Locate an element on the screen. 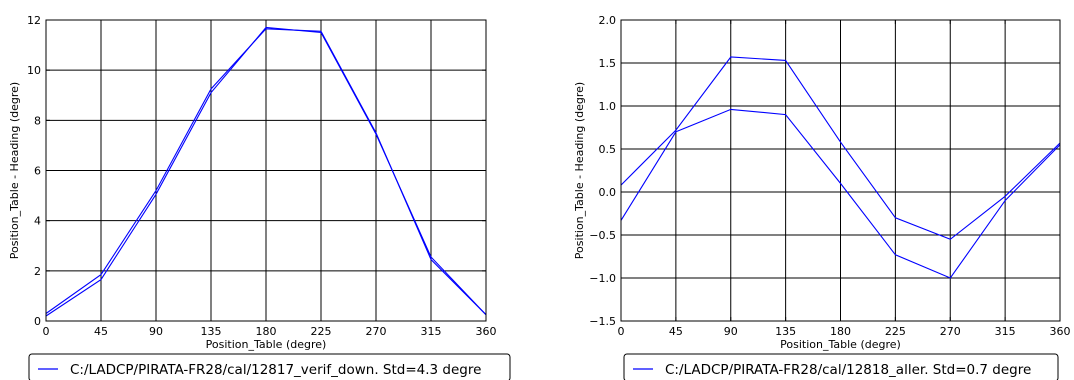  y-tick-label: 0.0 is located at coordinates (608, 192).